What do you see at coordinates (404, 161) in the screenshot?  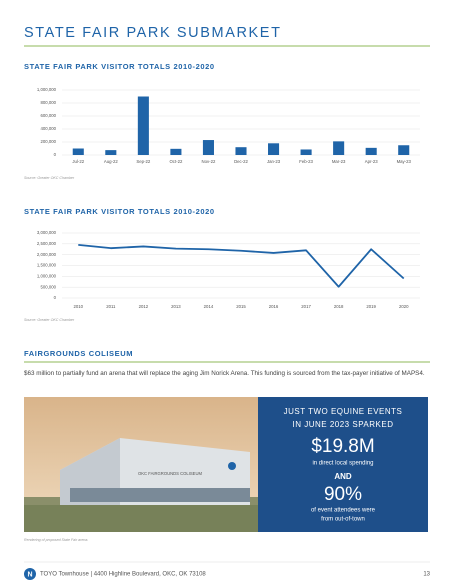 I see `x-tick-label: May-23` at bounding box center [404, 161].